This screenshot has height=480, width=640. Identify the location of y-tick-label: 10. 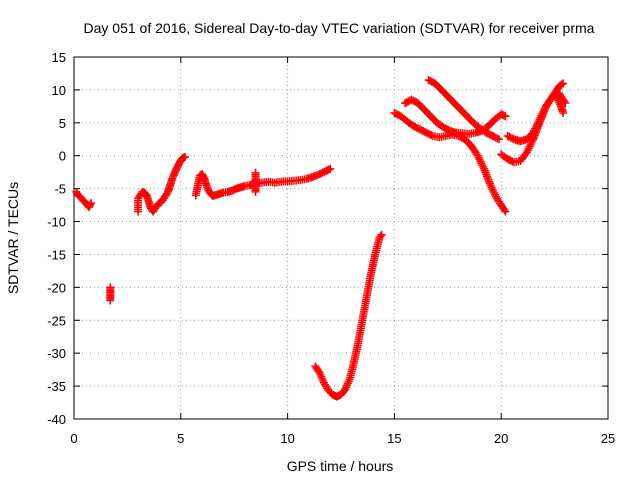
(59, 90).